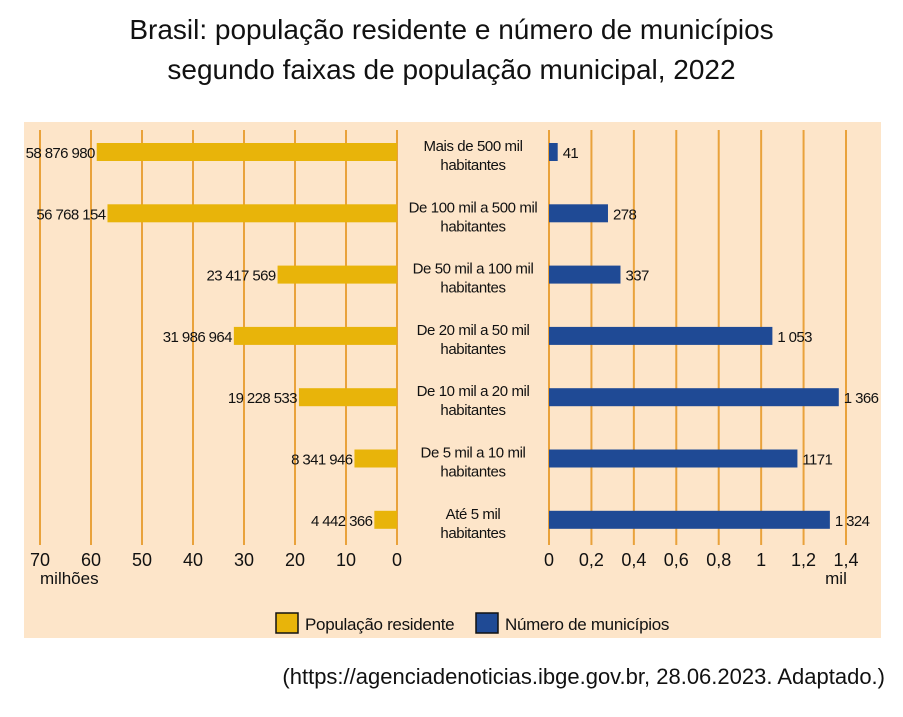  Describe the element at coordinates (193, 560) in the screenshot. I see `x-tick-label-left: 40` at that location.